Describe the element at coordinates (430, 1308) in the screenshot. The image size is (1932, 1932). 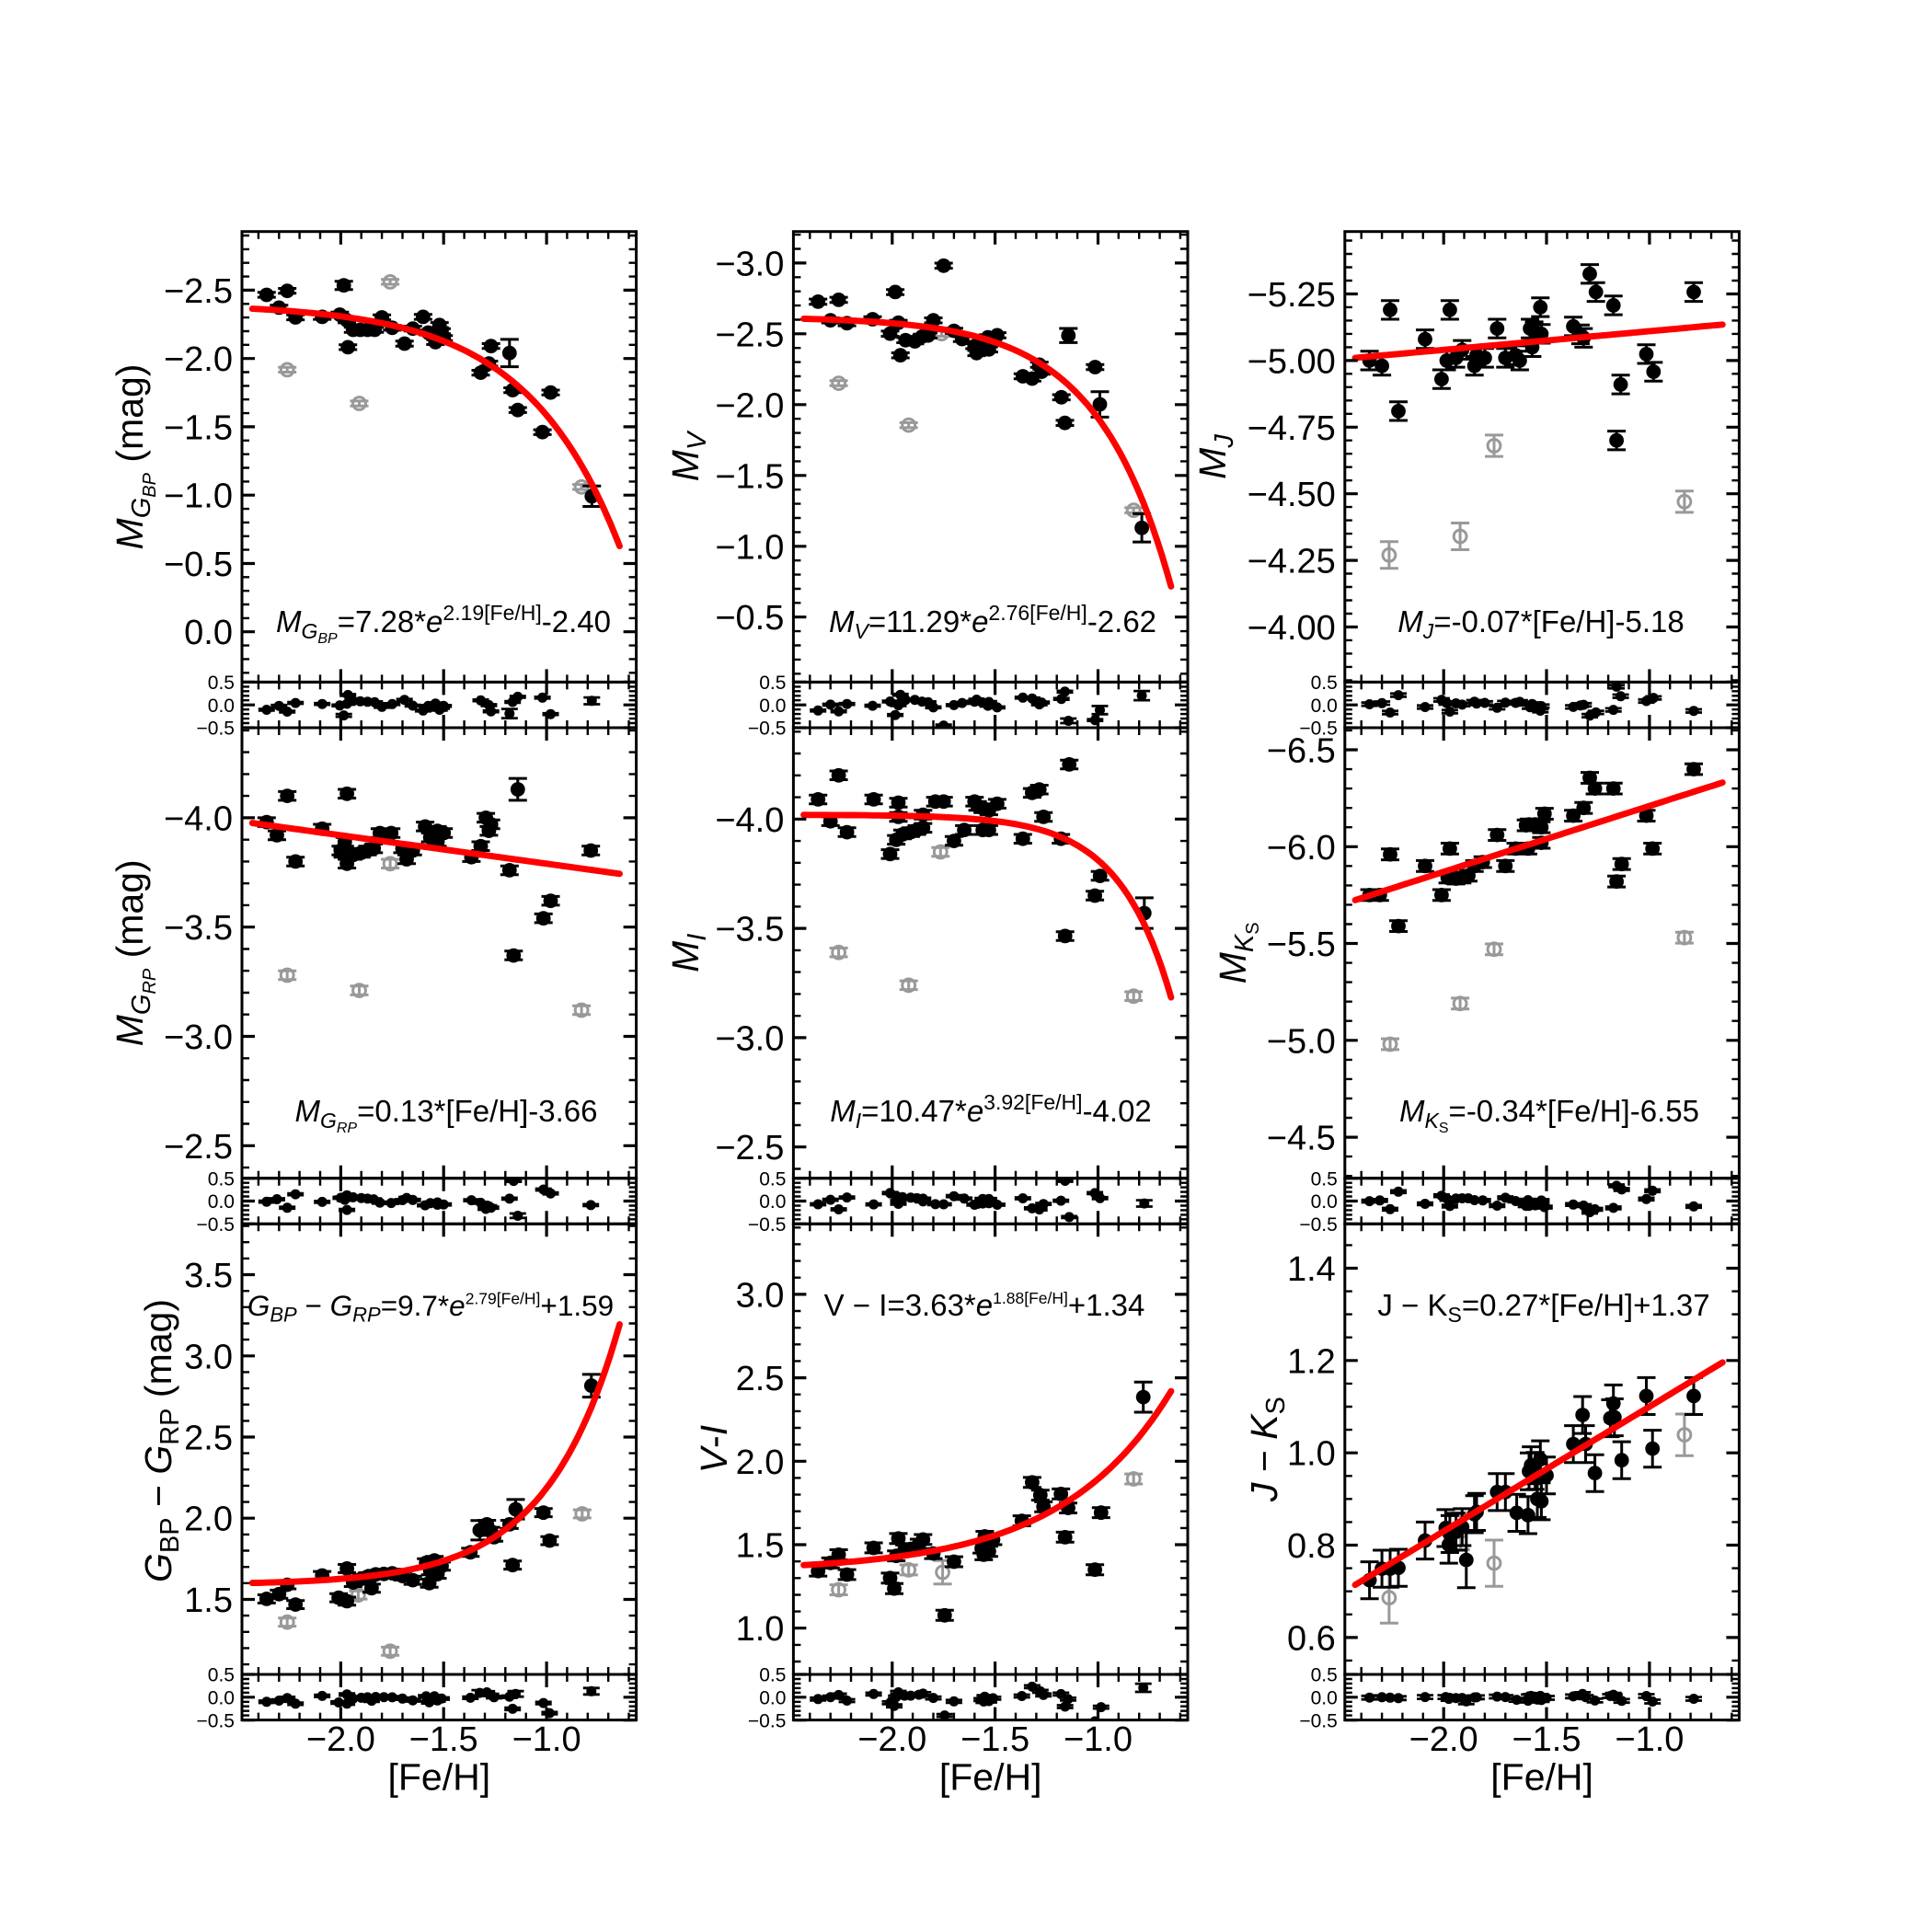
I see `svg-text: GBP − GRP=9.7*e2.79[Fe/H]+1.59` at that location.